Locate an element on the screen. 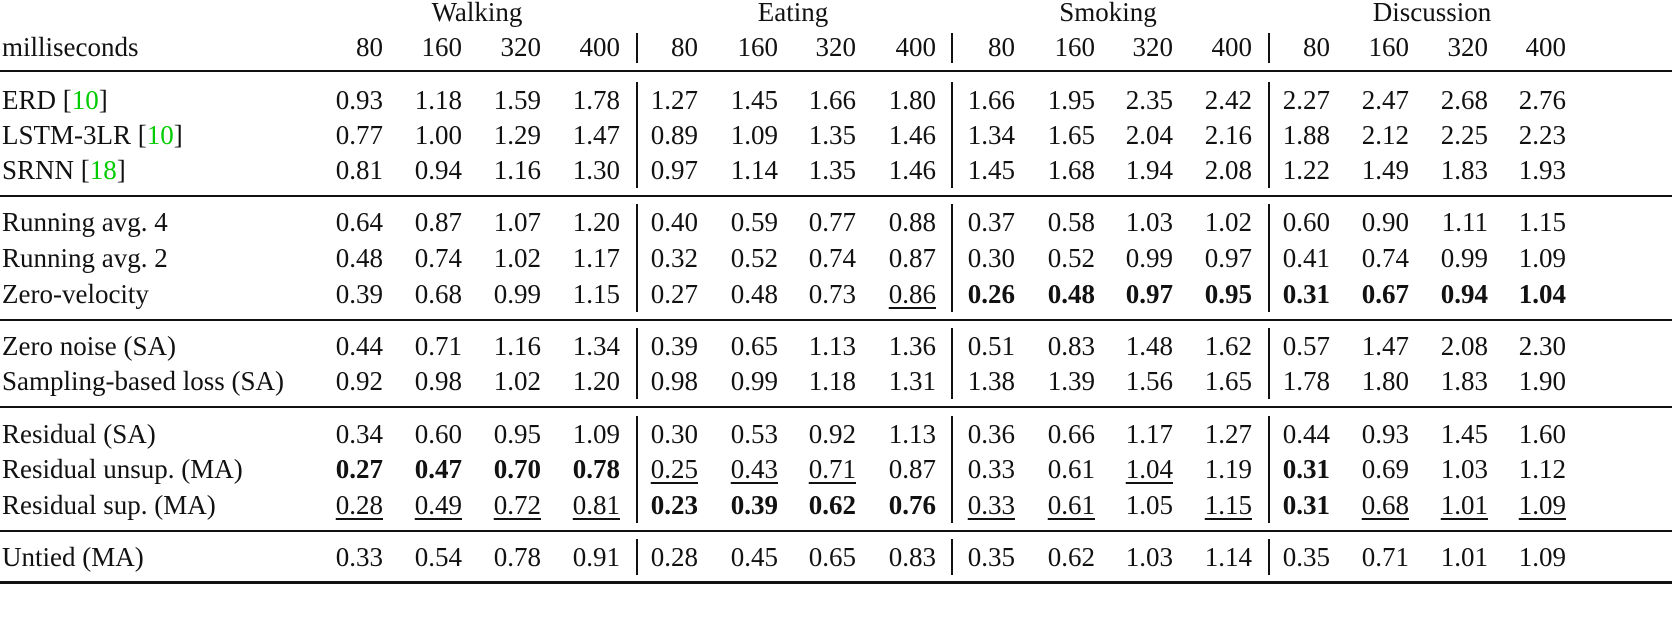 This screenshot has height=625, width=1672. method-label: ERD [10] is located at coordinates (55, 100).